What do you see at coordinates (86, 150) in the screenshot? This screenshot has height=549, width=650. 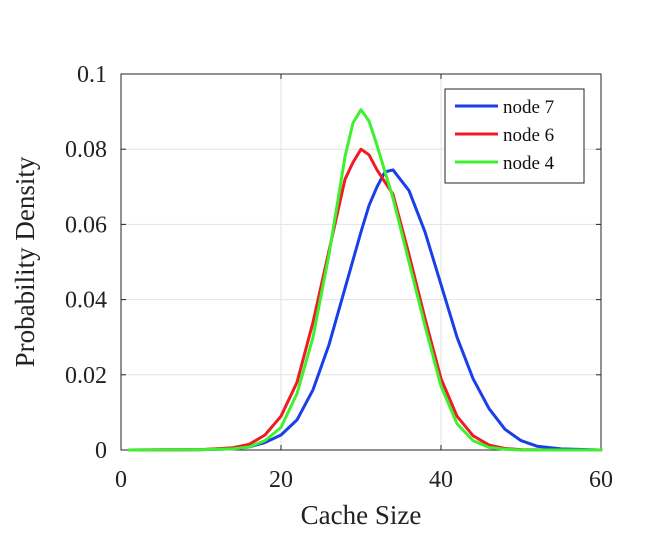 I see `y-tick-label: 0.08` at bounding box center [86, 150].